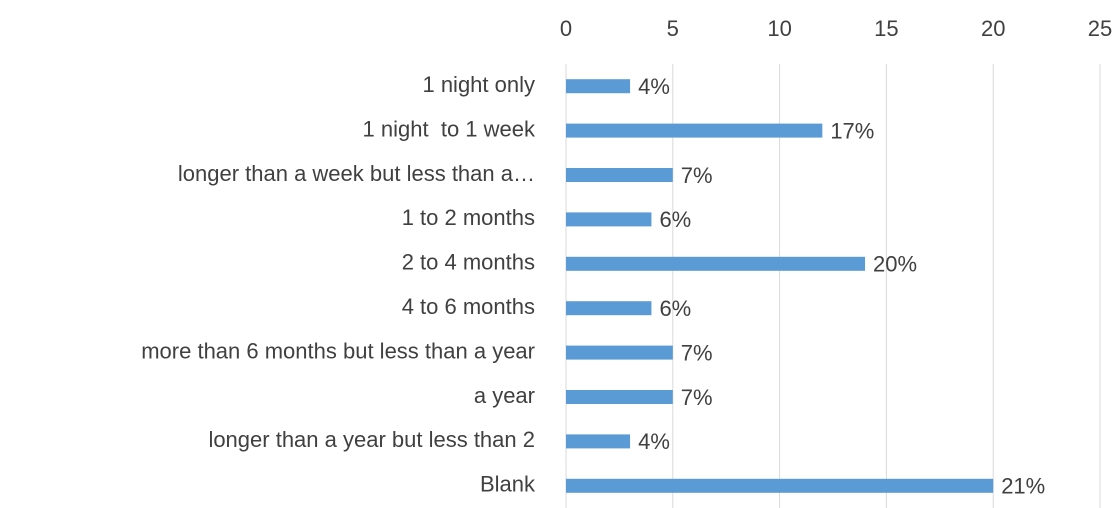 The height and width of the screenshot is (508, 1117). What do you see at coordinates (886, 28) in the screenshot?
I see `x-tick-label: 15` at bounding box center [886, 28].